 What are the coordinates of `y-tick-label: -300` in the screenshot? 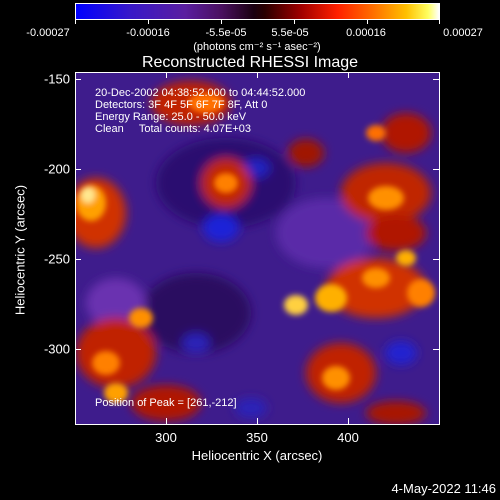 It's located at (56, 349).